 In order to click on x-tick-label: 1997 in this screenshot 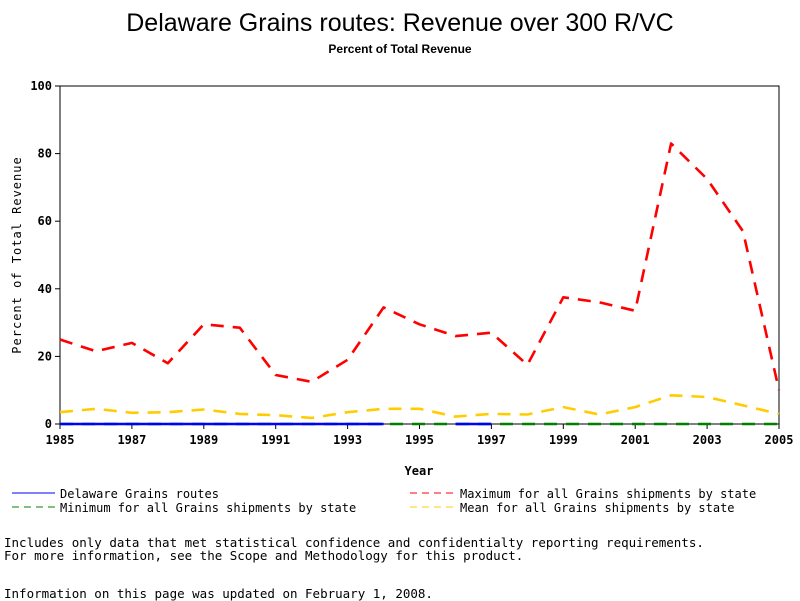, I will do `click(491, 440)`.